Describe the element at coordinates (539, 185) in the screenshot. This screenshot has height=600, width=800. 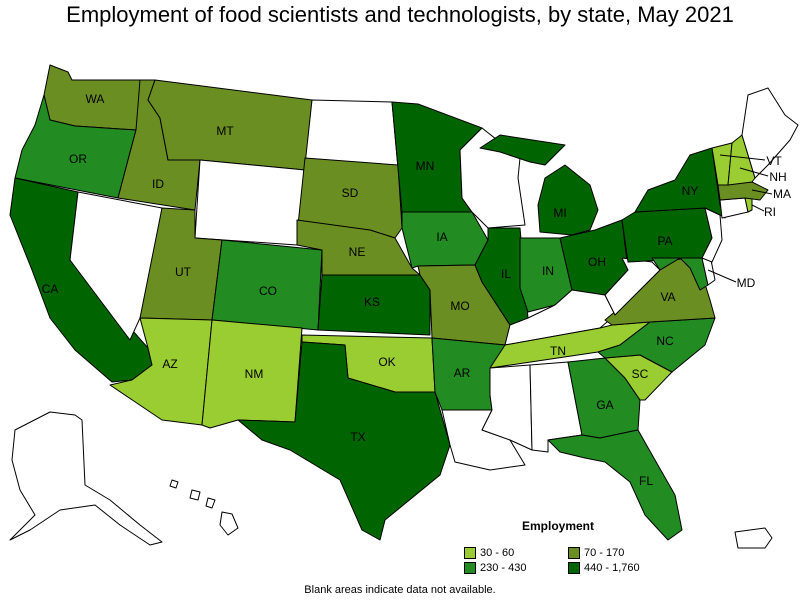
I see `state-MI` at that location.